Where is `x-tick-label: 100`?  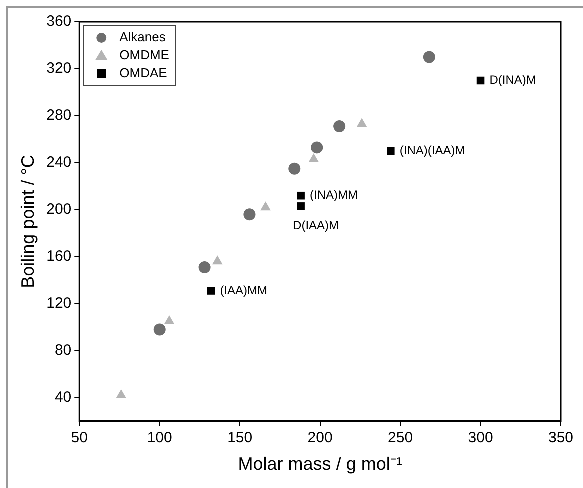 x-tick-label: 100 is located at coordinates (159, 438).